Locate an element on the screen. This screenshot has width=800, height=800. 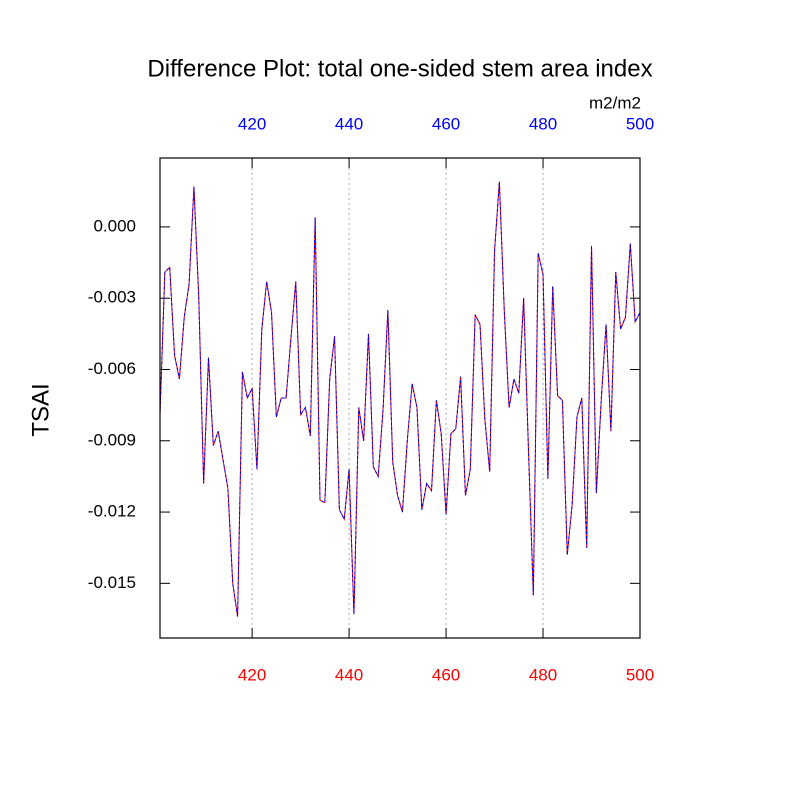
x-tick-label: 460 is located at coordinates (446, 674).